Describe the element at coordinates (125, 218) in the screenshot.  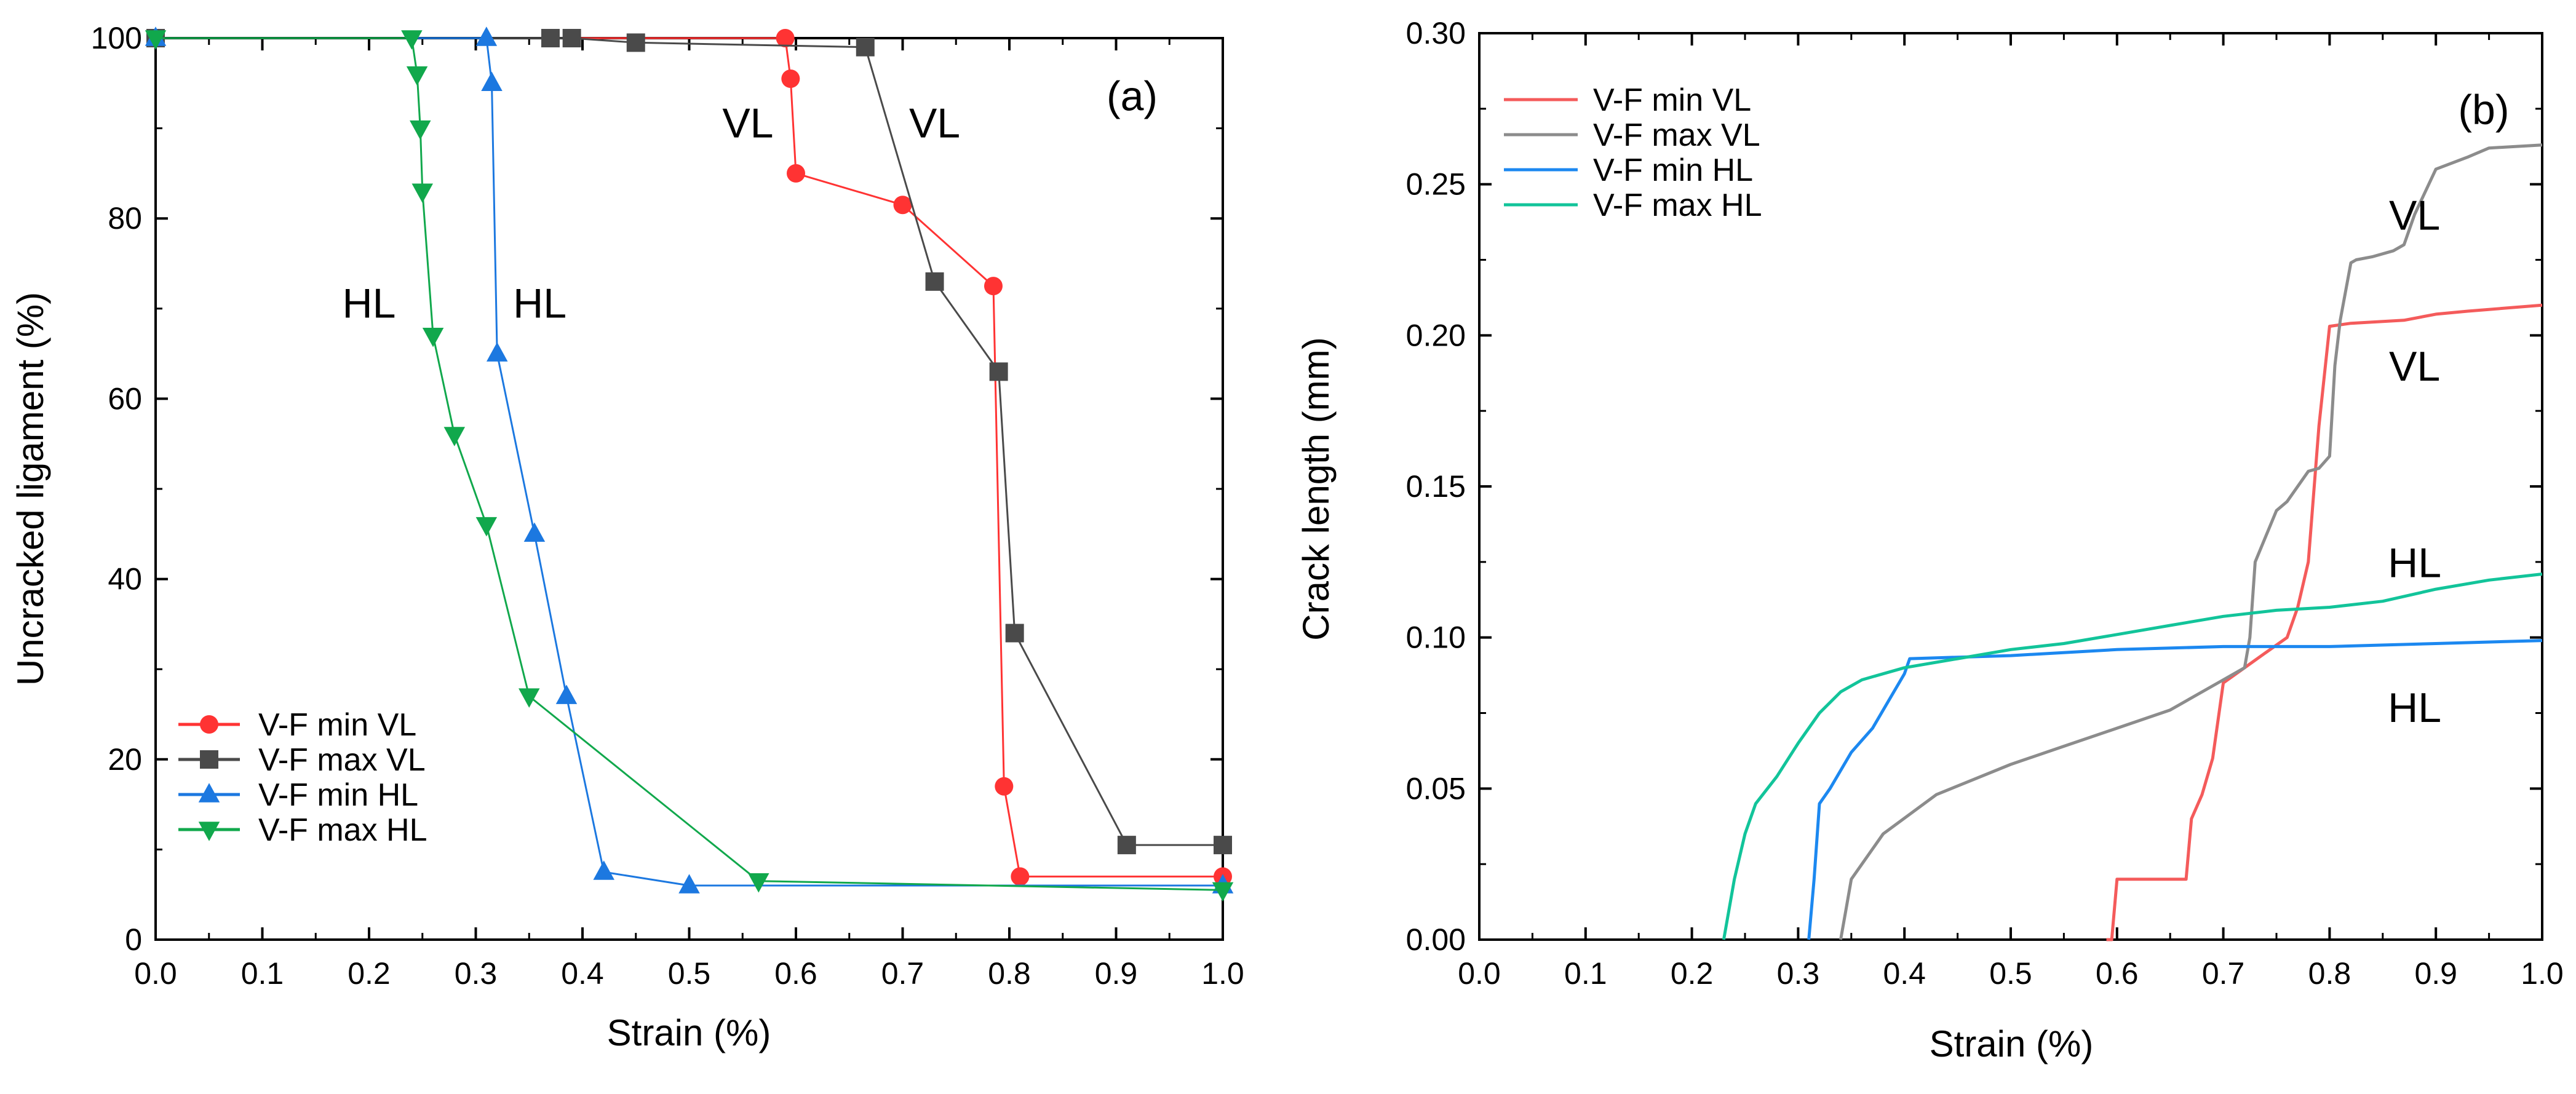
I see `y-tick-label: 80` at that location.